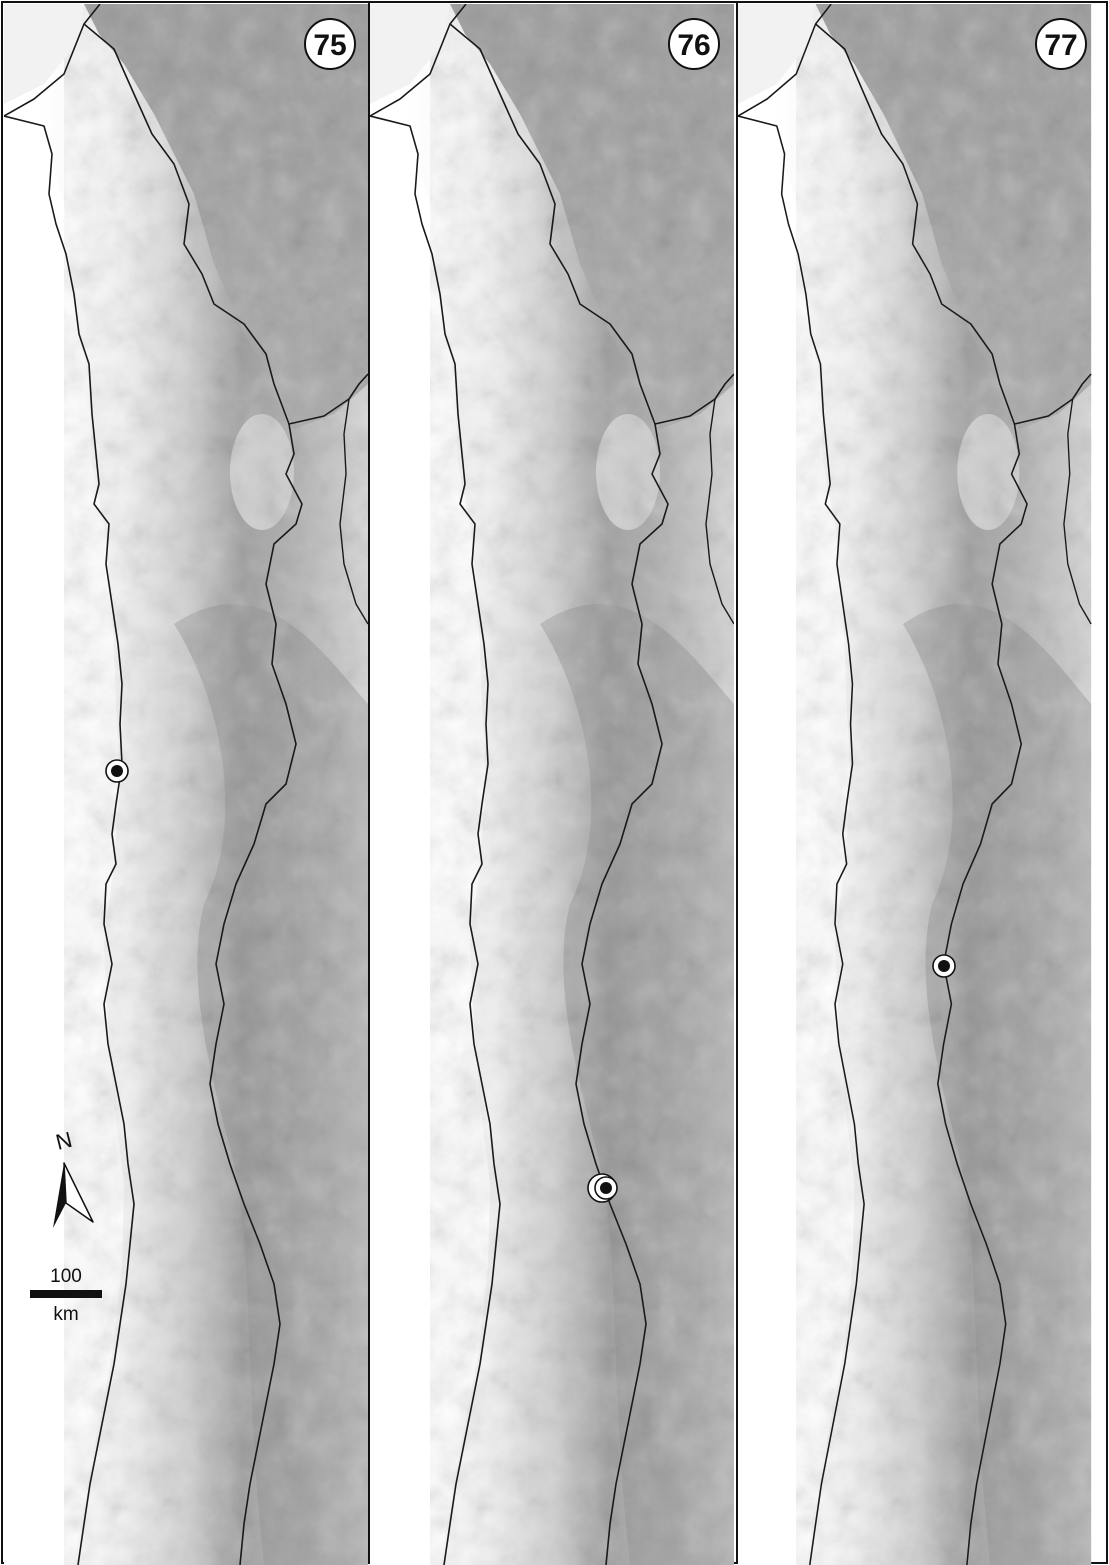 Image resolution: width=1109 pixels, height=1565 pixels. I want to click on record-marker-double, so click(602, 1188).